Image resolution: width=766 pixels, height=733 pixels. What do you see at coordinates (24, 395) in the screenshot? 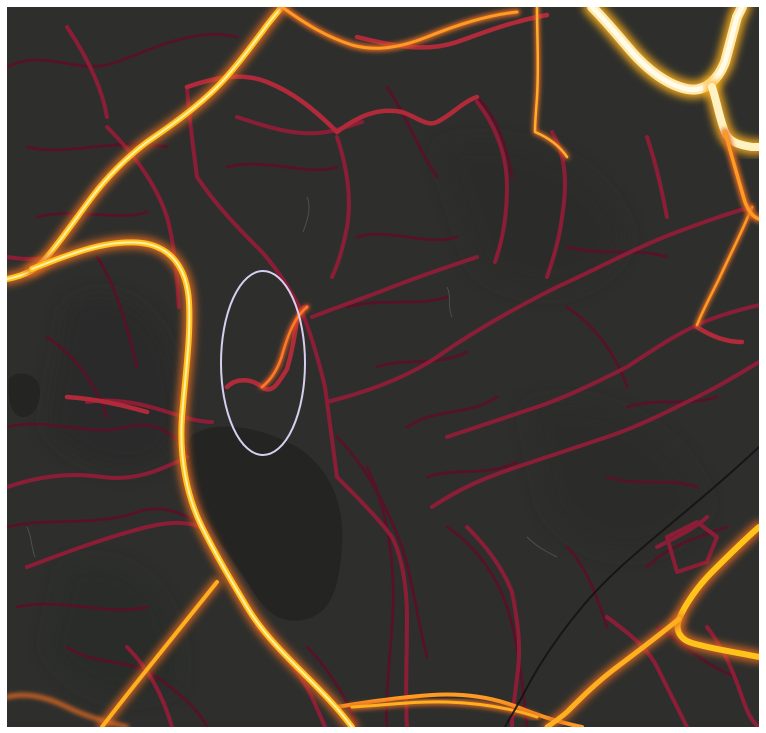
I see `dark-spot` at bounding box center [24, 395].